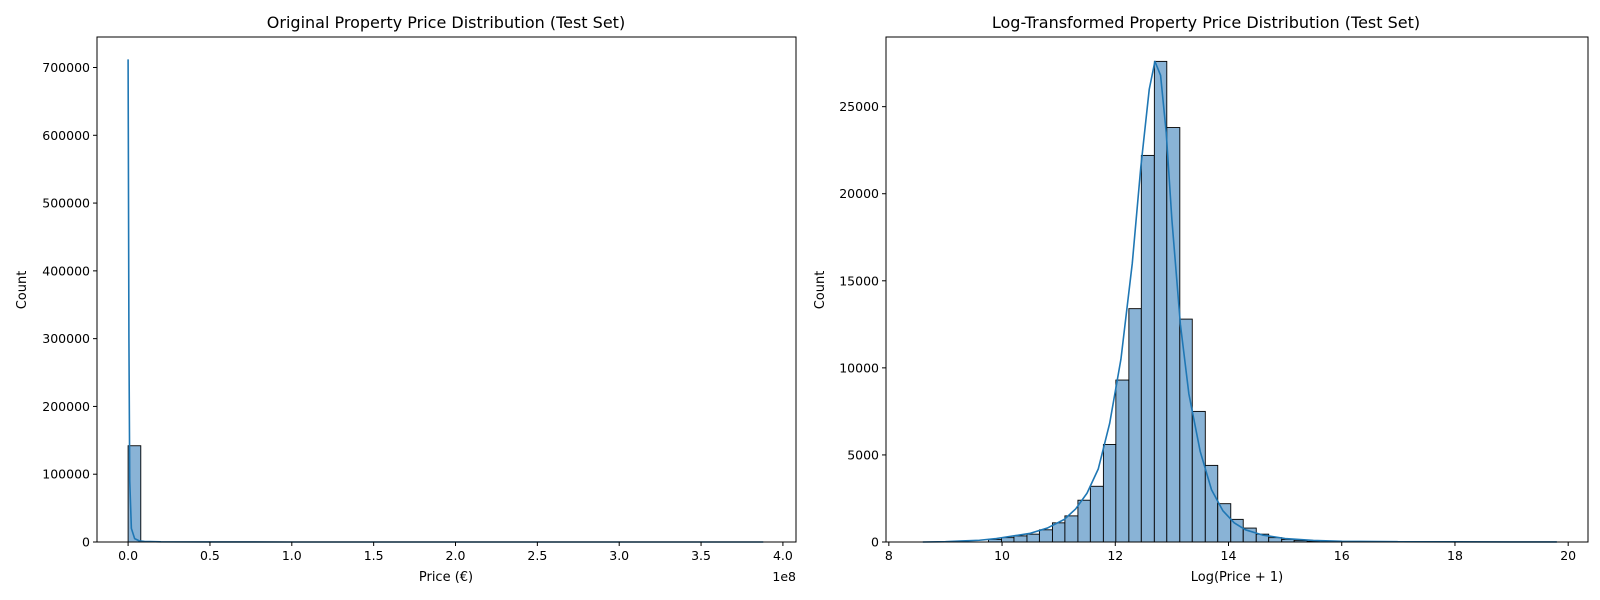 This screenshot has height=600, width=1600. I want to click on y-tick-label: 700000, so click(66, 67).